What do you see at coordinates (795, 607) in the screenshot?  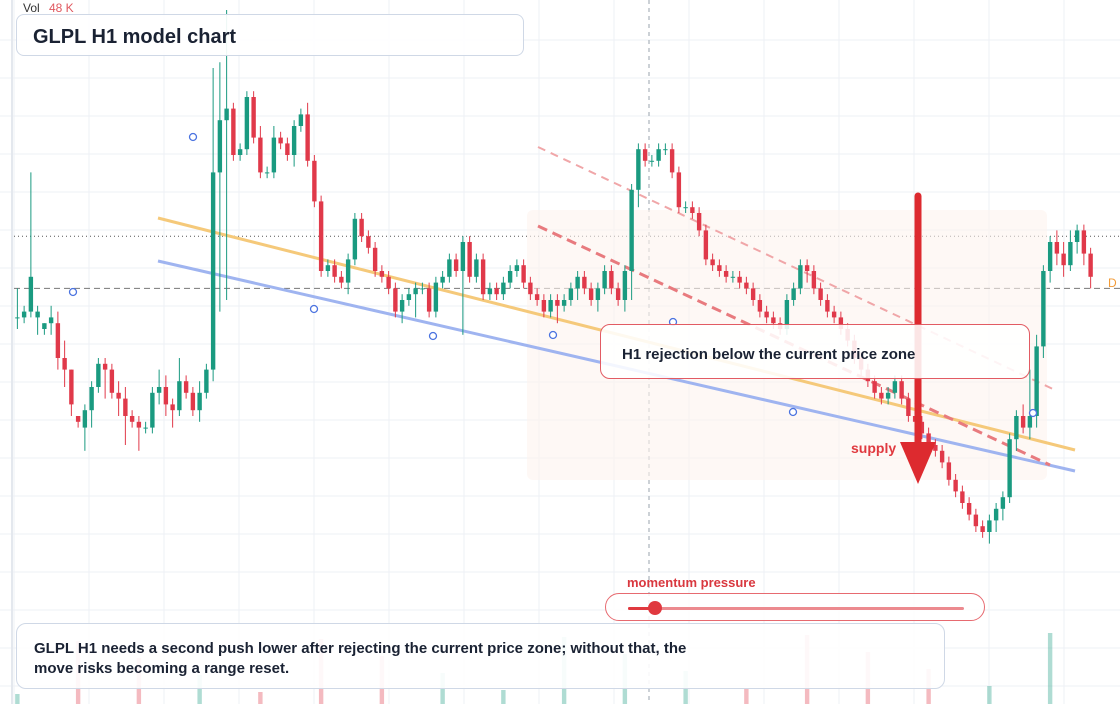 I see `momentum-slider` at bounding box center [795, 607].